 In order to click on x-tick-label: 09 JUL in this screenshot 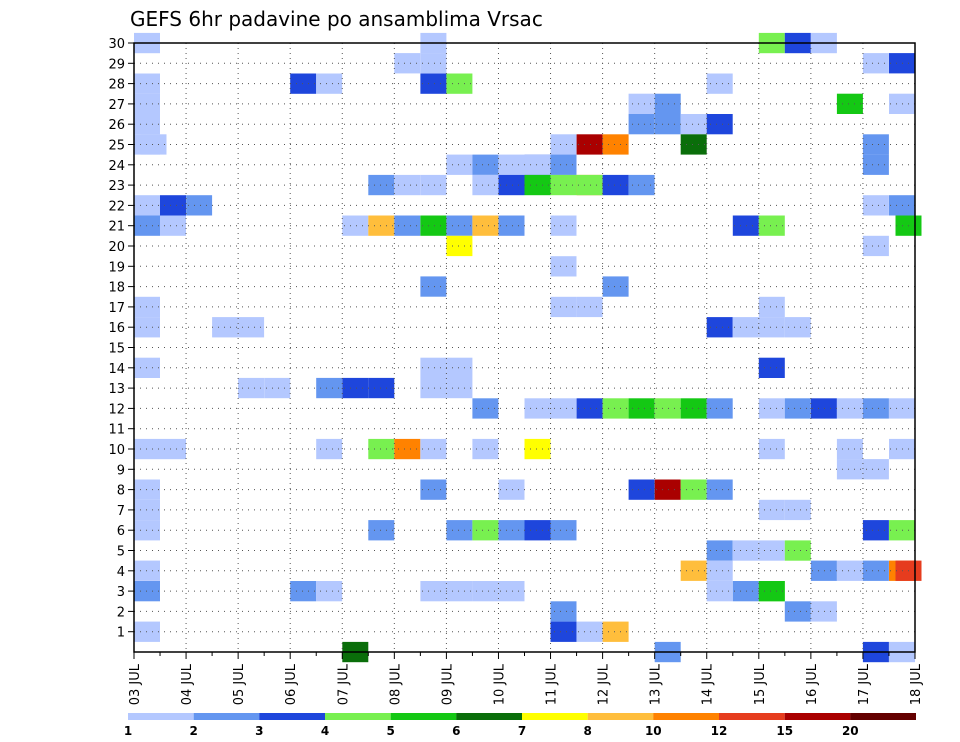, I will do `click(447, 684)`.